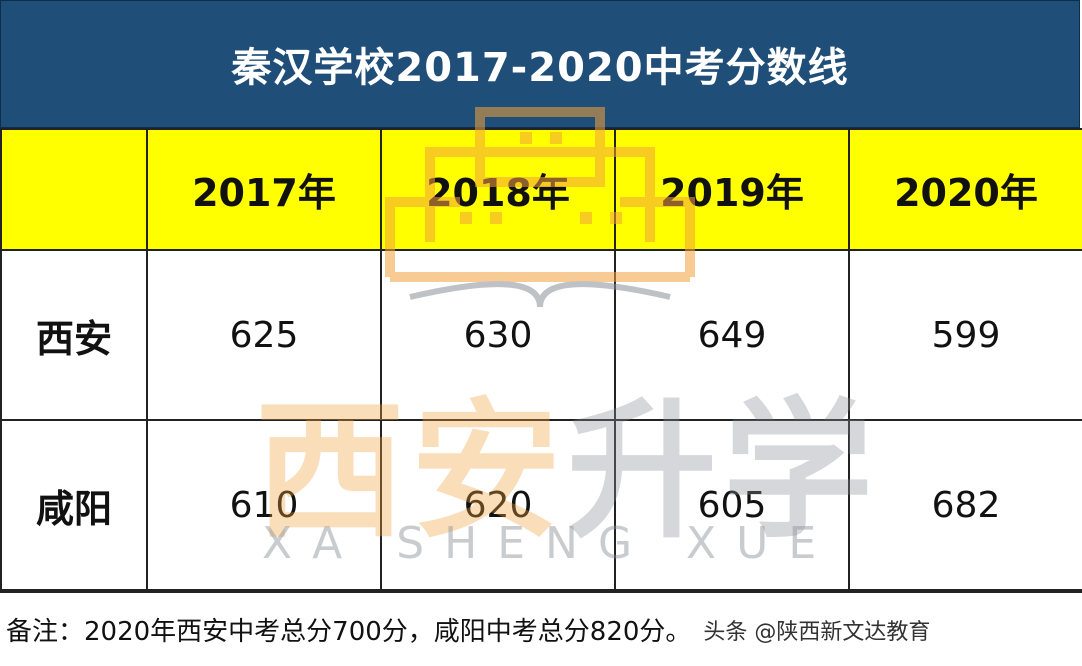 The height and width of the screenshot is (666, 1082). I want to click on cell-xianyang-2017: 610, so click(264, 505).